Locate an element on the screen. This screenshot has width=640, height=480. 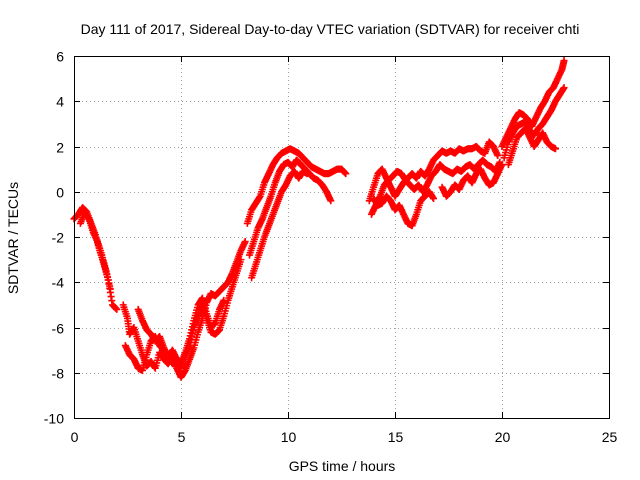
x-tick-label: 15 is located at coordinates (396, 437).